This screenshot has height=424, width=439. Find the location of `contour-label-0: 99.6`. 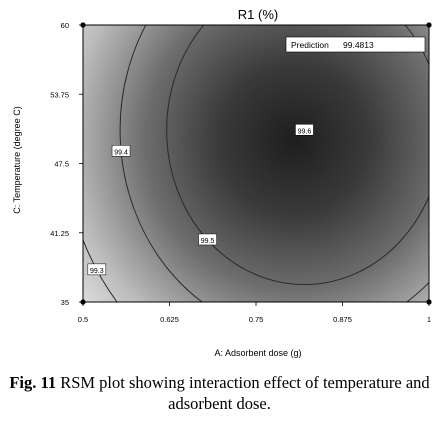

contour-label-0: 99.6 is located at coordinates (304, 130).